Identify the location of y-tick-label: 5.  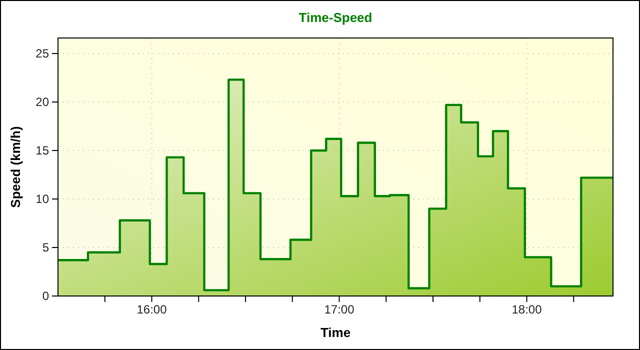
(46, 247).